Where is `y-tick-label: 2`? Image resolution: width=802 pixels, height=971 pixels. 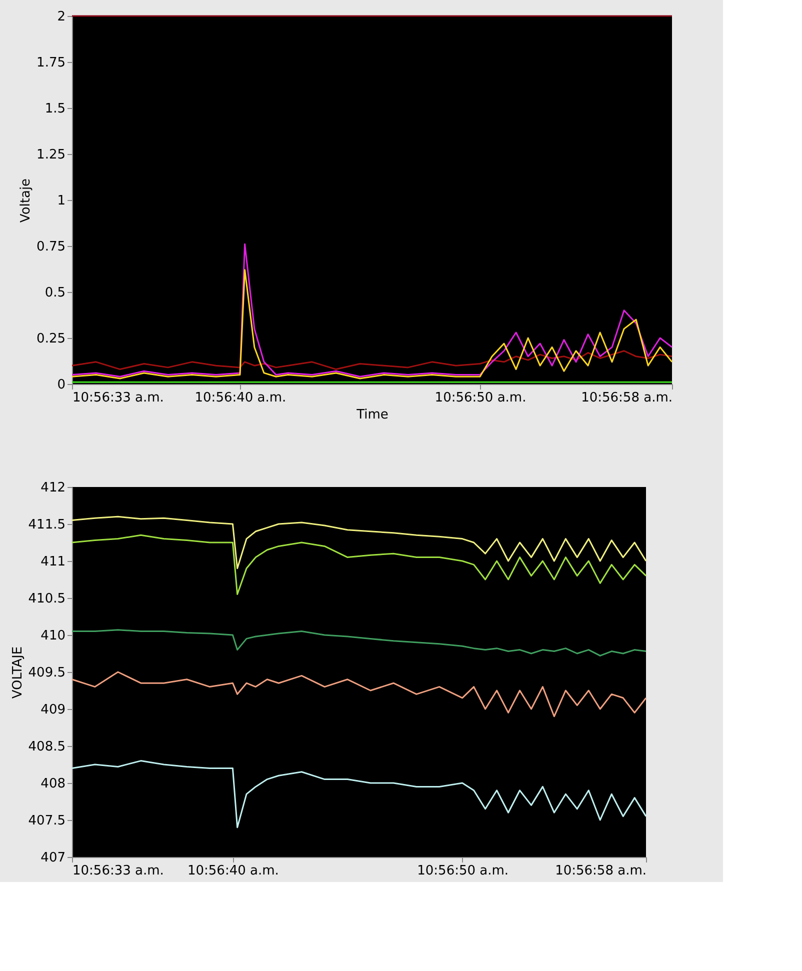 y-tick-label: 2 is located at coordinates (61, 17).